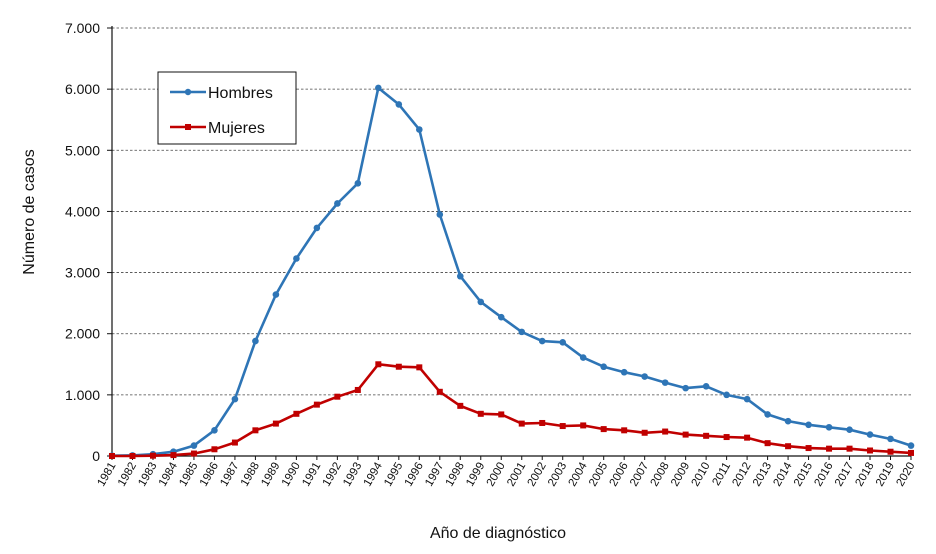 Image resolution: width=936 pixels, height=554 pixels. What do you see at coordinates (291, 475) in the screenshot?
I see `x-tick-label: 1990` at bounding box center [291, 475].